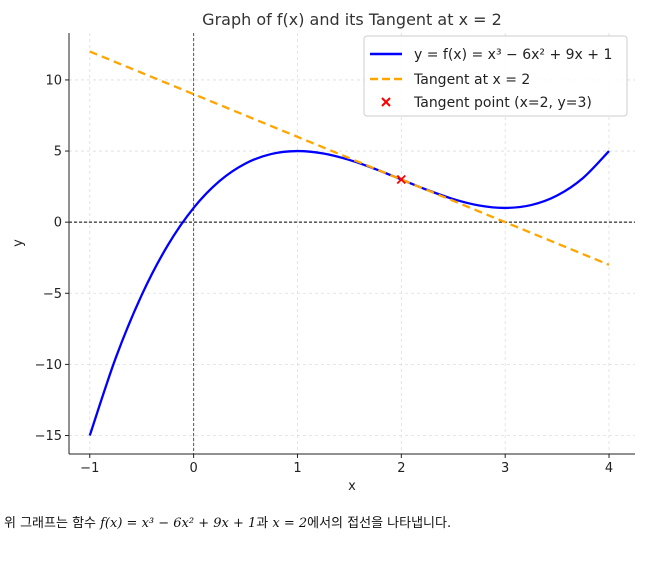 The image size is (650, 561). I want to click on caption-middle: 과, so click(264, 523).